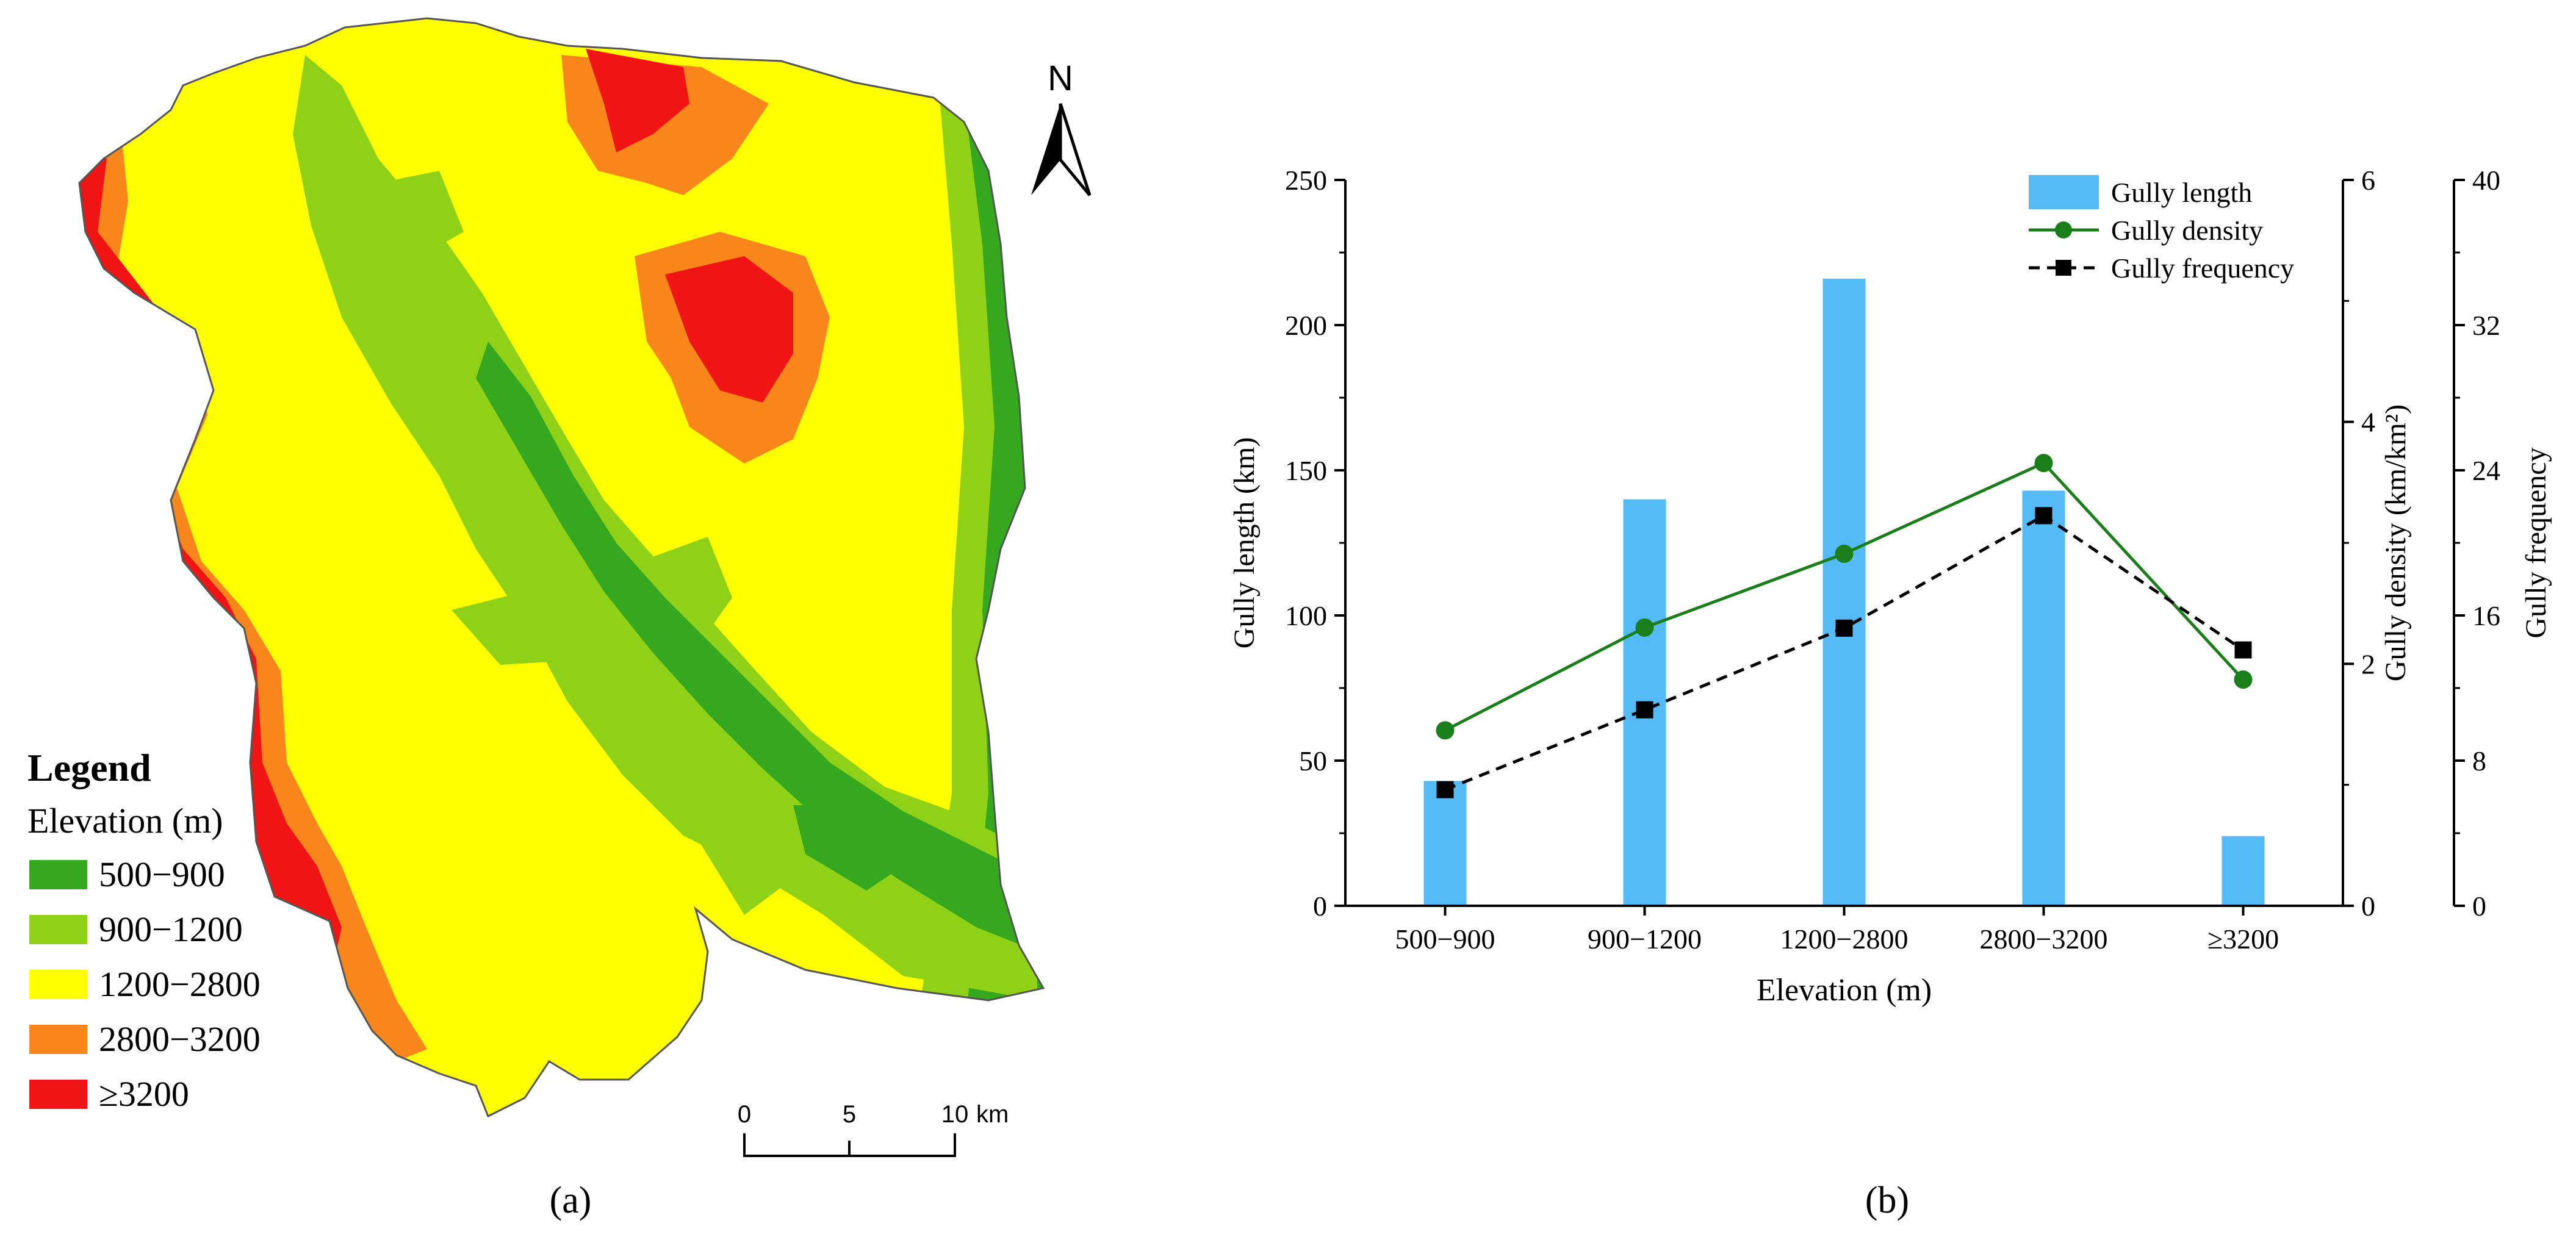  Describe the element at coordinates (1313, 760) in the screenshot. I see `y-tick-label: 50` at that location.